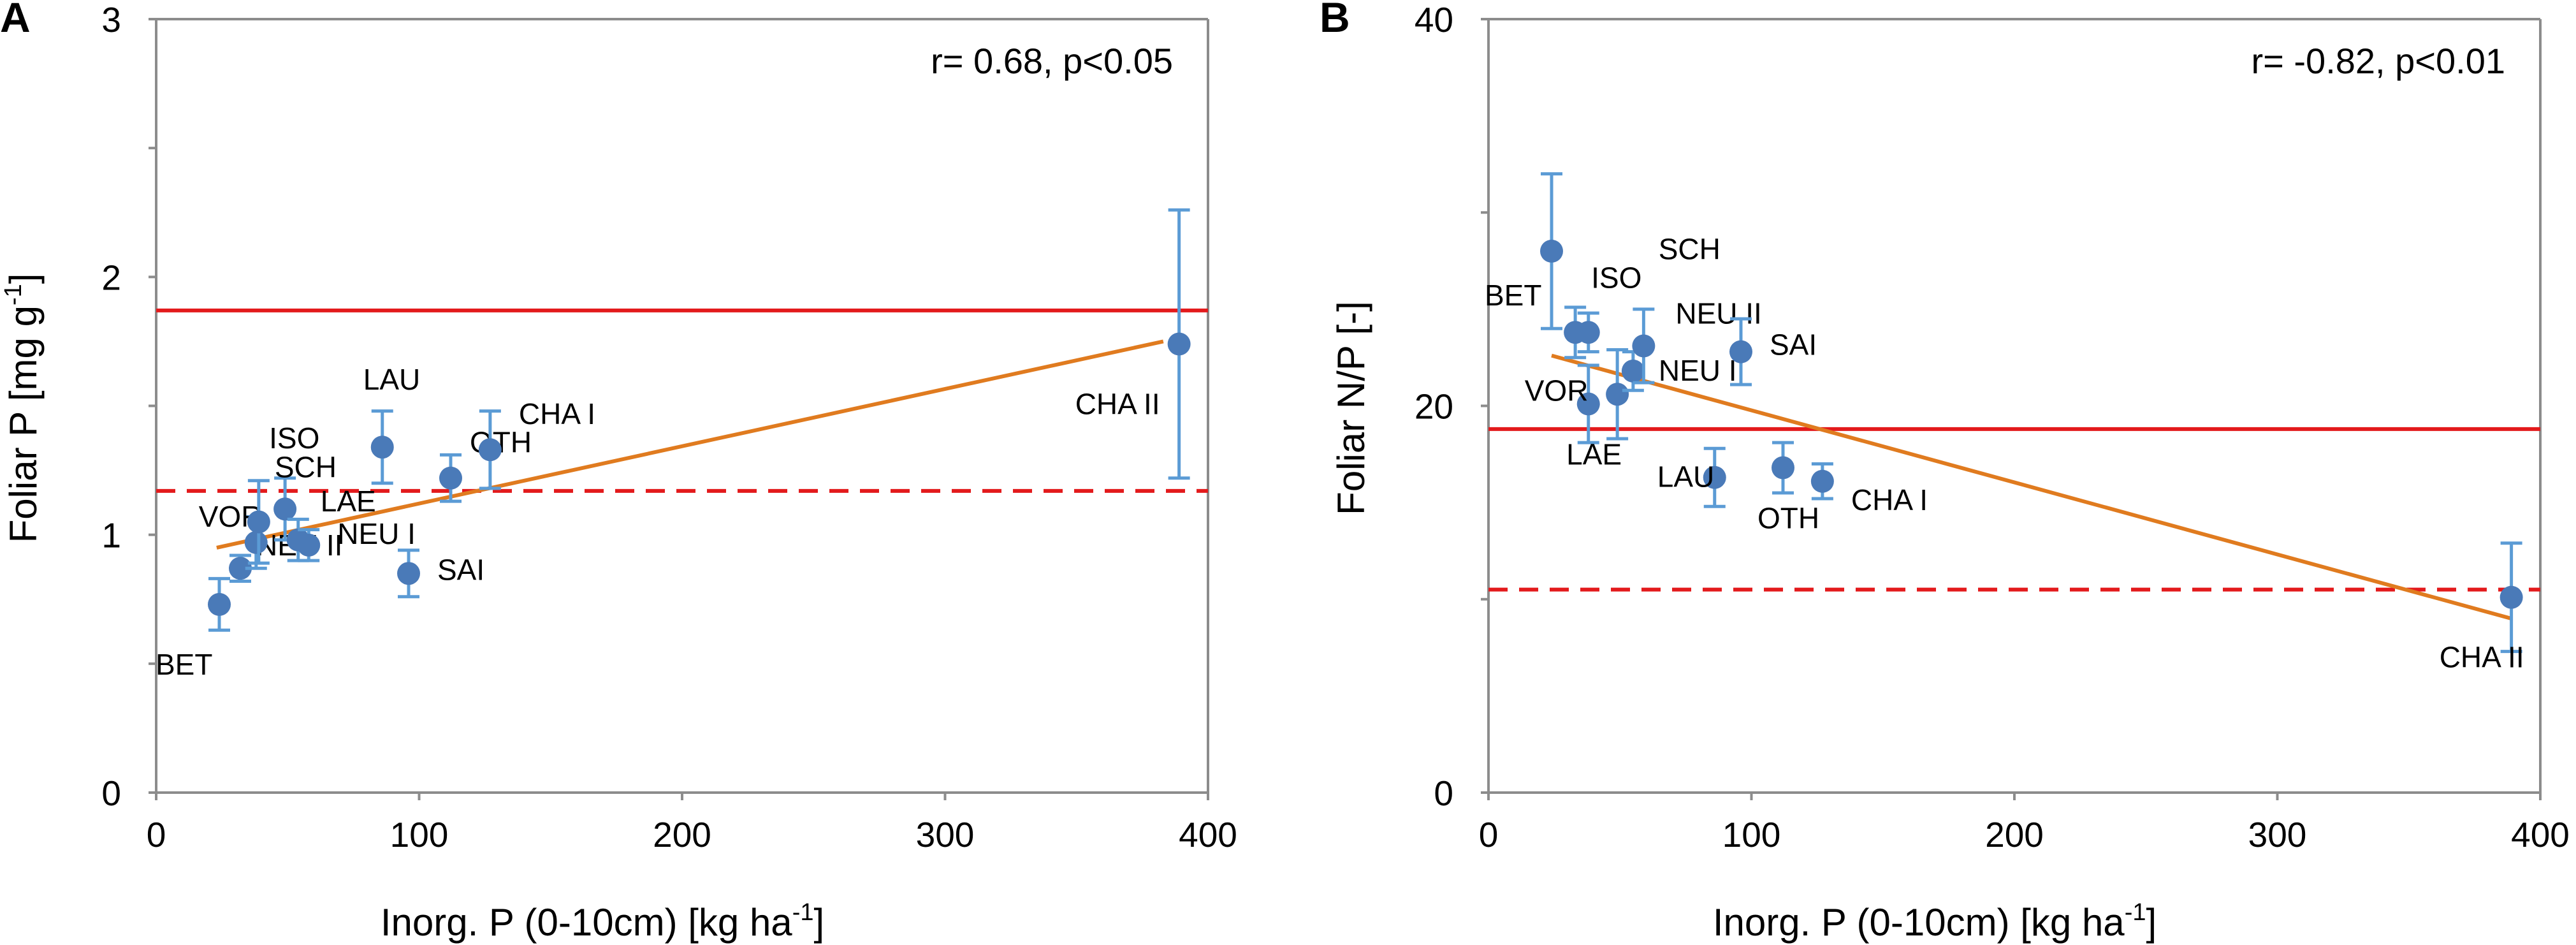  I want to click on panel-letter-a: A, so click(15, 20).